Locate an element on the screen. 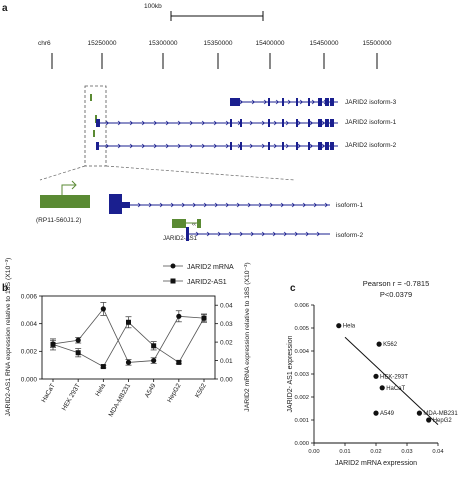 Image resolution: width=474 pixels, height=478 pixels. chromosome-label: chr6 is located at coordinates (44, 43).